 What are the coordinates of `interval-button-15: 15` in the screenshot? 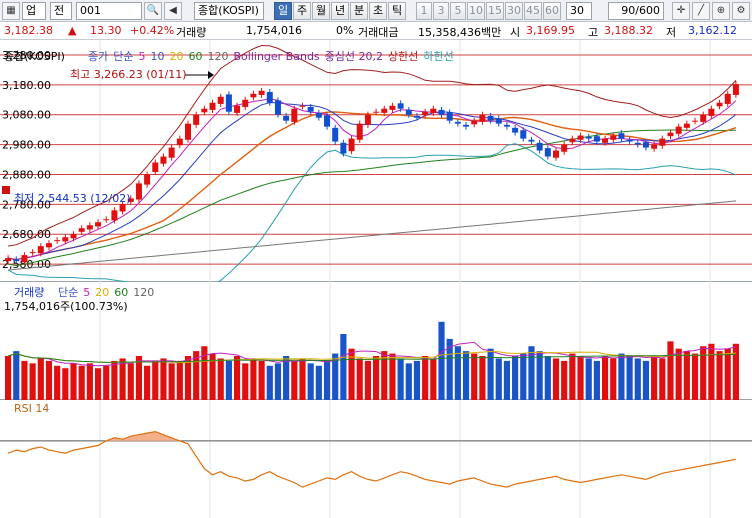 It's located at (495, 11).